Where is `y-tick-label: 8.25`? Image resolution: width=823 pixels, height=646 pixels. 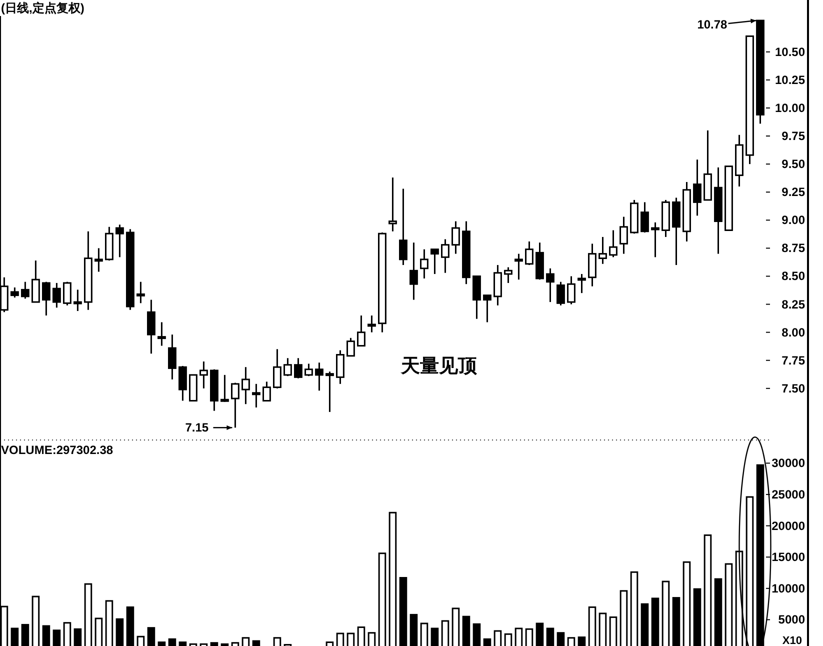
y-tick-label: 8.25 is located at coordinates (794, 304).